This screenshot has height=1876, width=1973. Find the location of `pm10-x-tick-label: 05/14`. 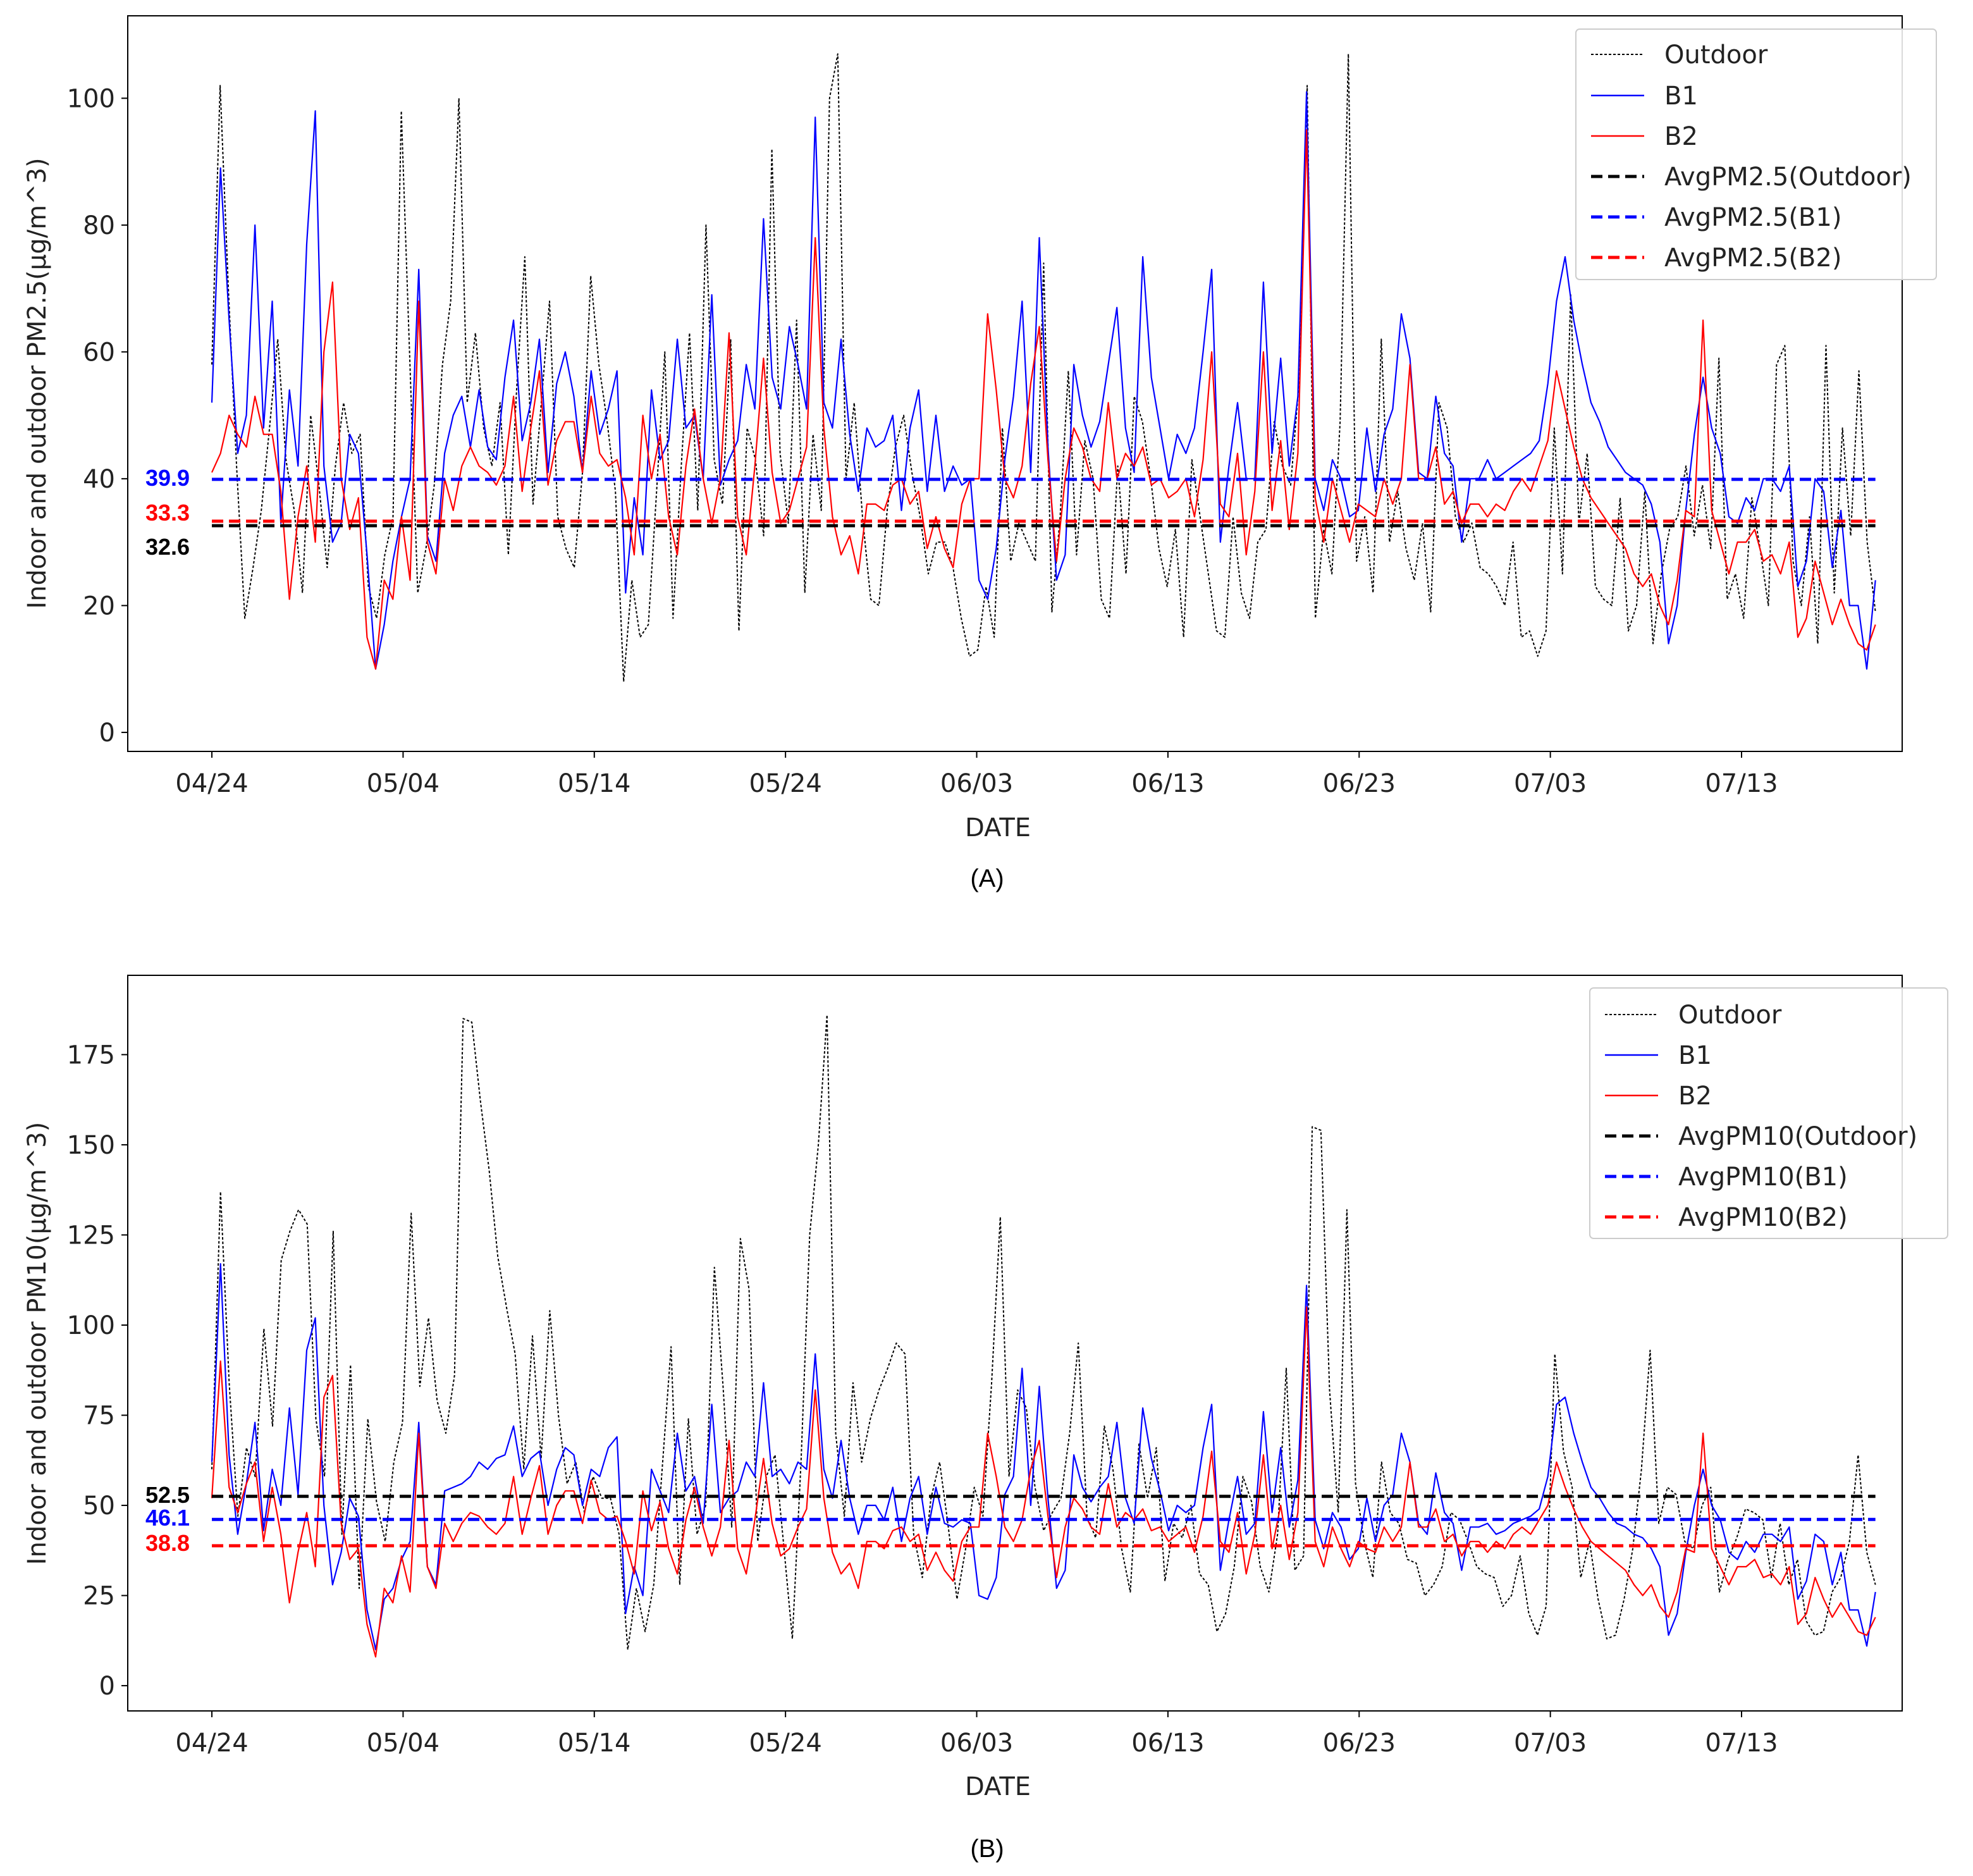

pm10-x-tick-label: 05/14 is located at coordinates (594, 1744).